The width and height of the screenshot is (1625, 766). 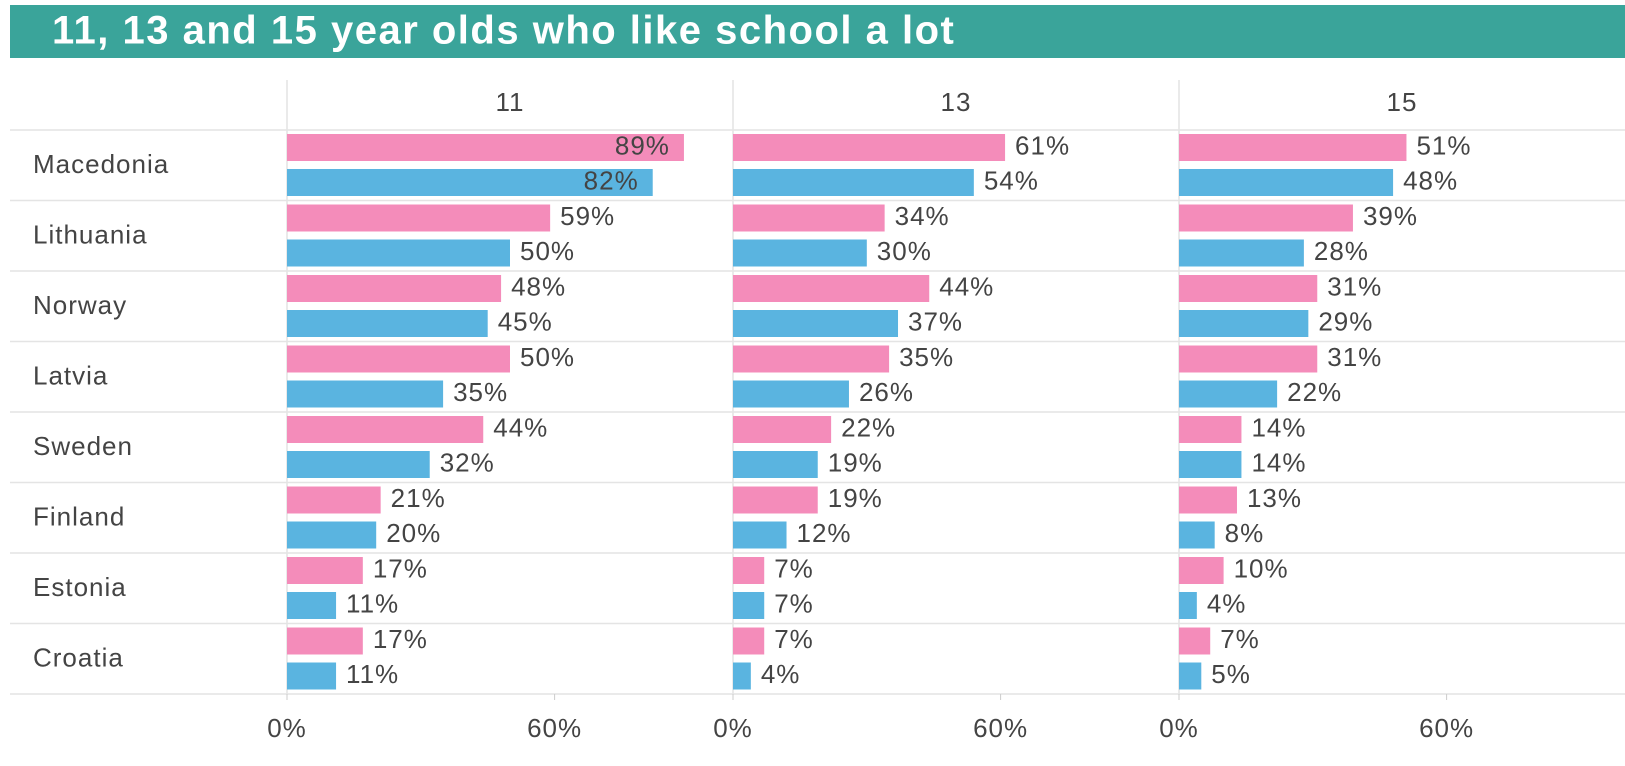 What do you see at coordinates (1402, 102) in the screenshot?
I see `panel-title: 15` at bounding box center [1402, 102].